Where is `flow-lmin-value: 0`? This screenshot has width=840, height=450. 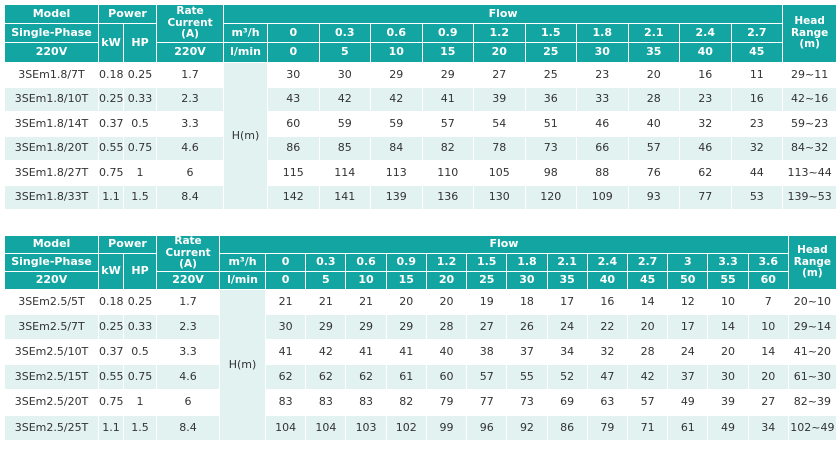
flow-lmin-value: 0 is located at coordinates (293, 52).